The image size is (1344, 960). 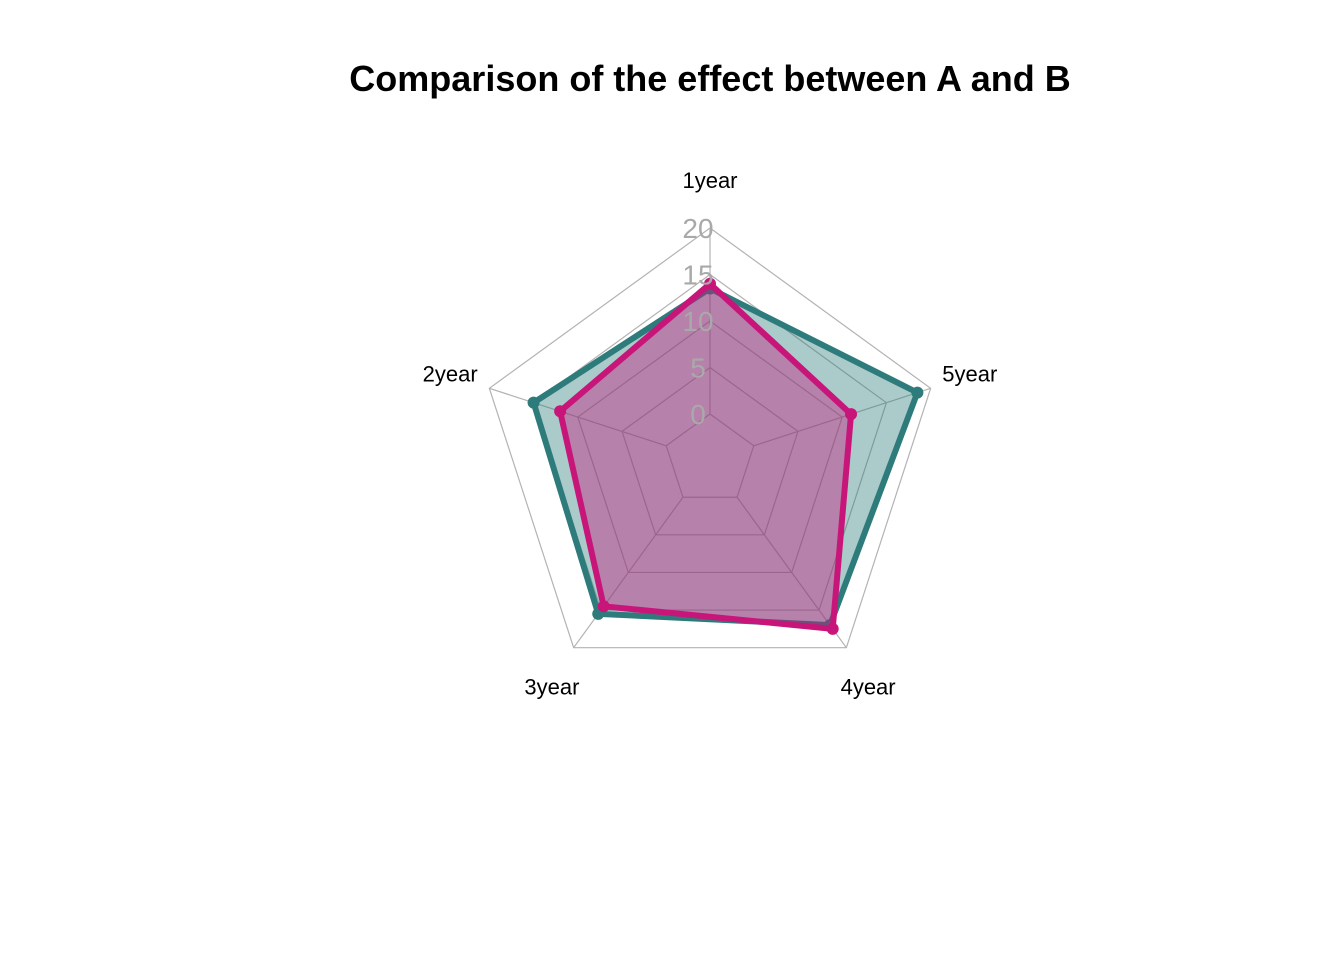 I want to click on tick-label-4: 20, so click(x=697, y=228).